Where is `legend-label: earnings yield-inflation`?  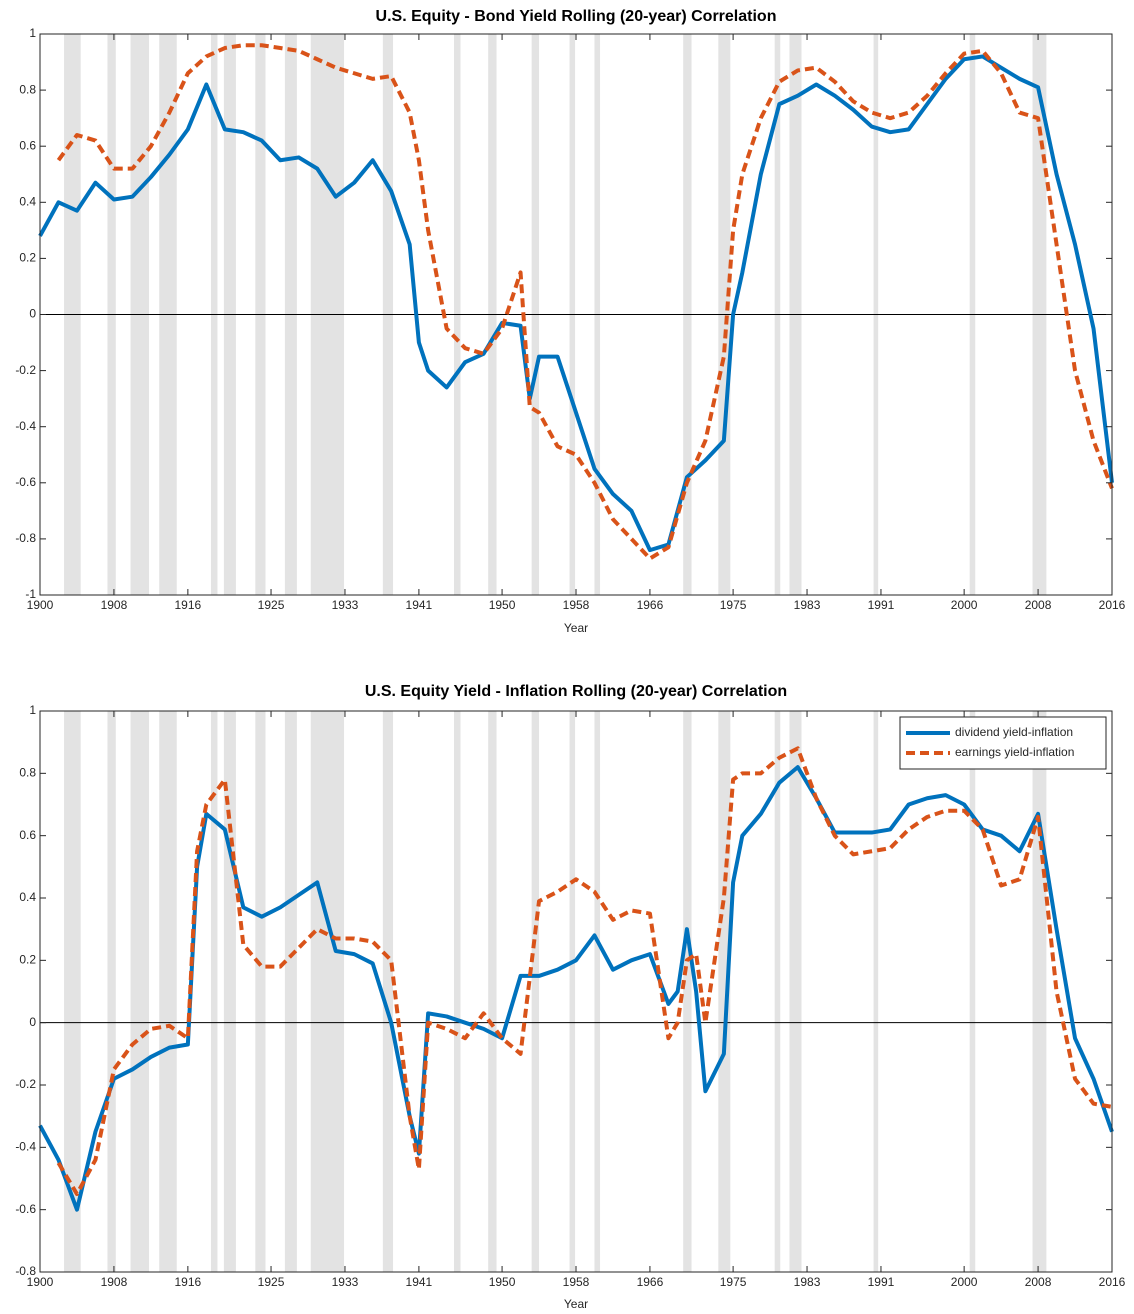
legend-label: earnings yield-inflation is located at coordinates (1014, 752).